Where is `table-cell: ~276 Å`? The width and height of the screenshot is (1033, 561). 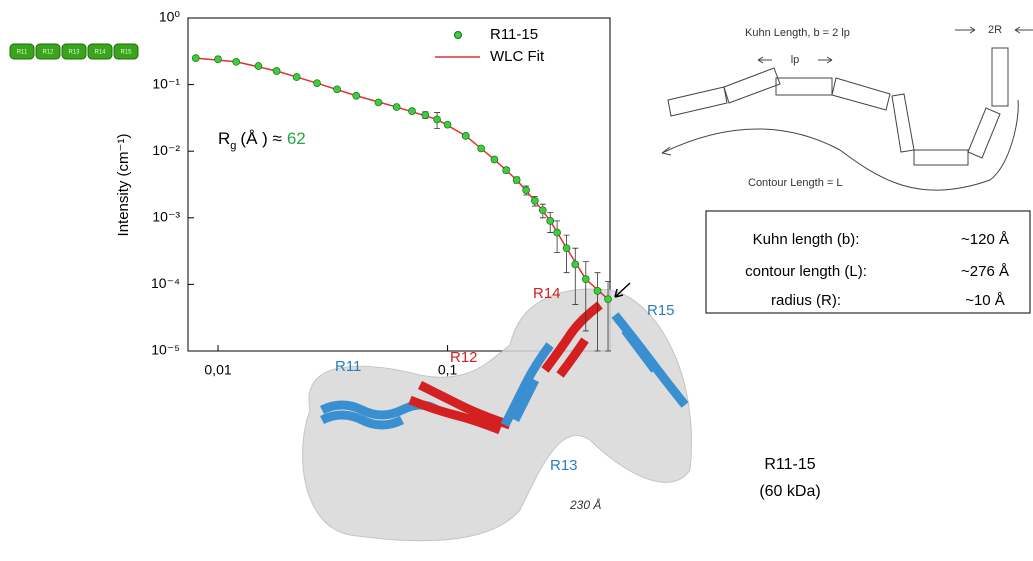 table-cell: ~276 Å is located at coordinates (985, 271).